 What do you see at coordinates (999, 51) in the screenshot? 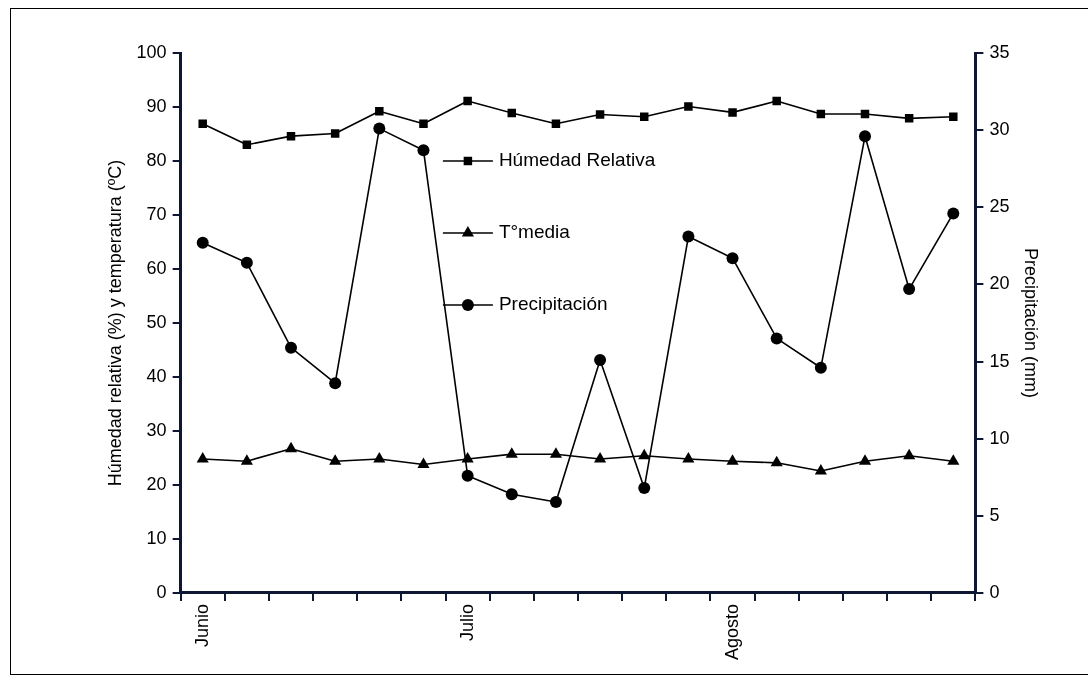
I see `y2-tick-label: 35` at bounding box center [999, 51].